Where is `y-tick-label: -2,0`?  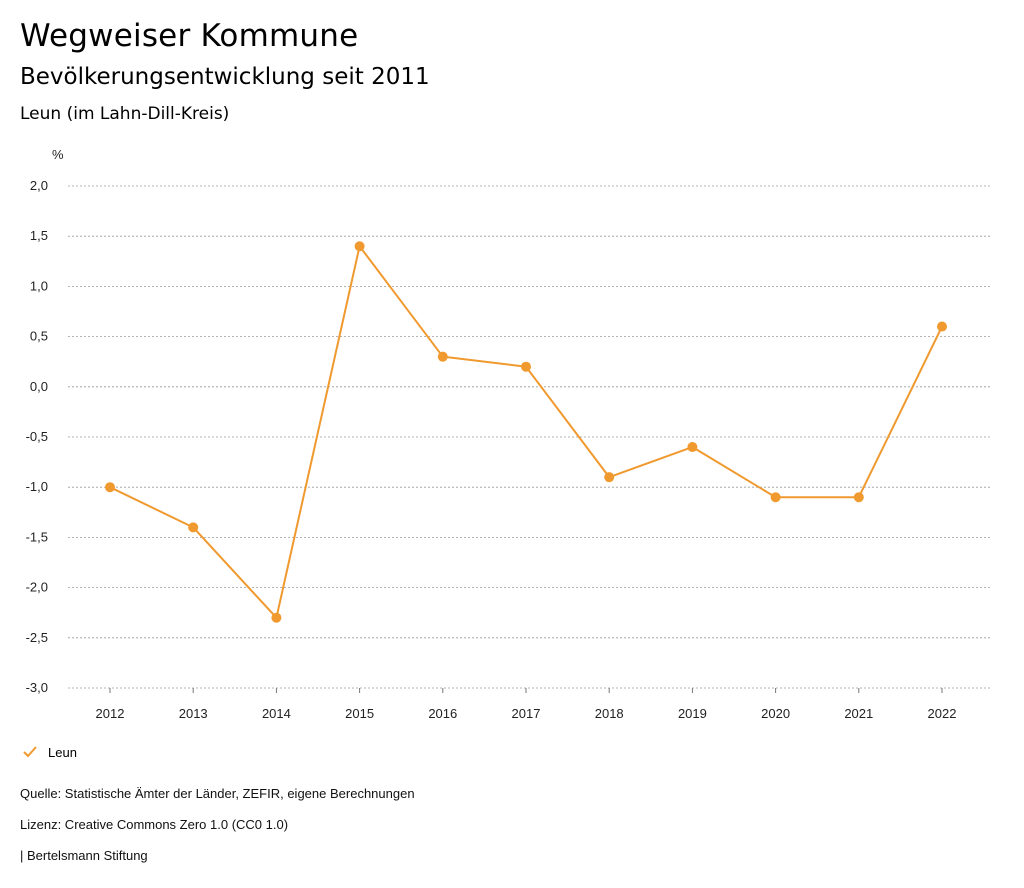
y-tick-label: -2,0 is located at coordinates (37, 587).